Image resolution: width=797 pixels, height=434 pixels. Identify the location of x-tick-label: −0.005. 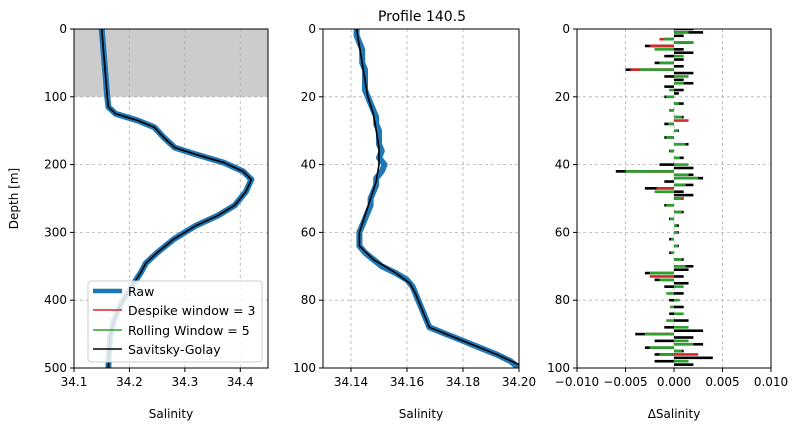
(625, 382).